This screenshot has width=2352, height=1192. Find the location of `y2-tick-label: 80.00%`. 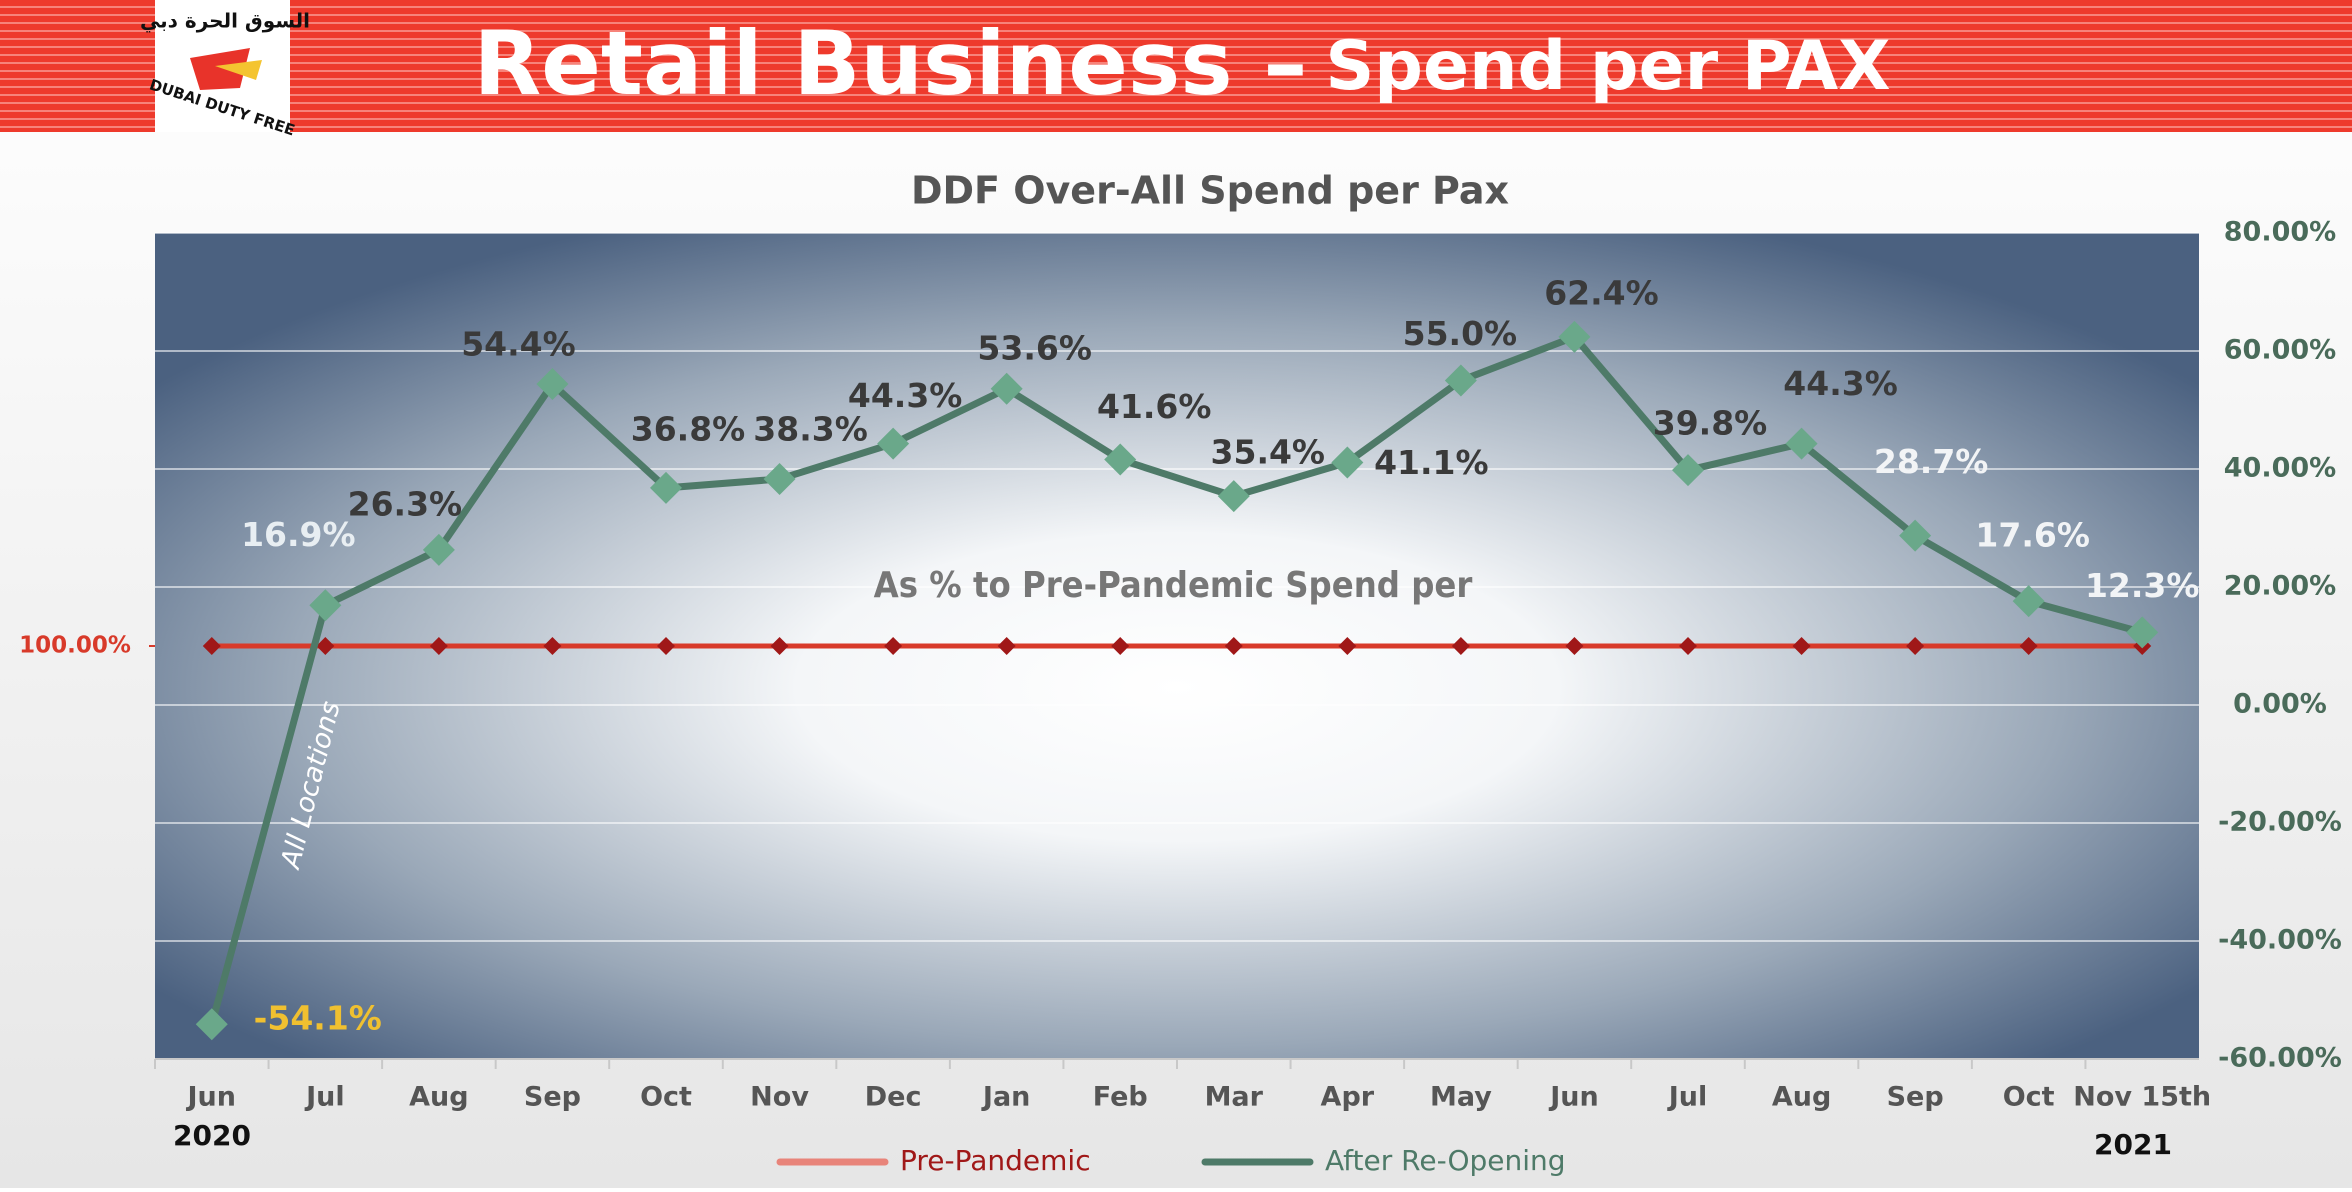

y2-tick-label: 80.00% is located at coordinates (2280, 232).